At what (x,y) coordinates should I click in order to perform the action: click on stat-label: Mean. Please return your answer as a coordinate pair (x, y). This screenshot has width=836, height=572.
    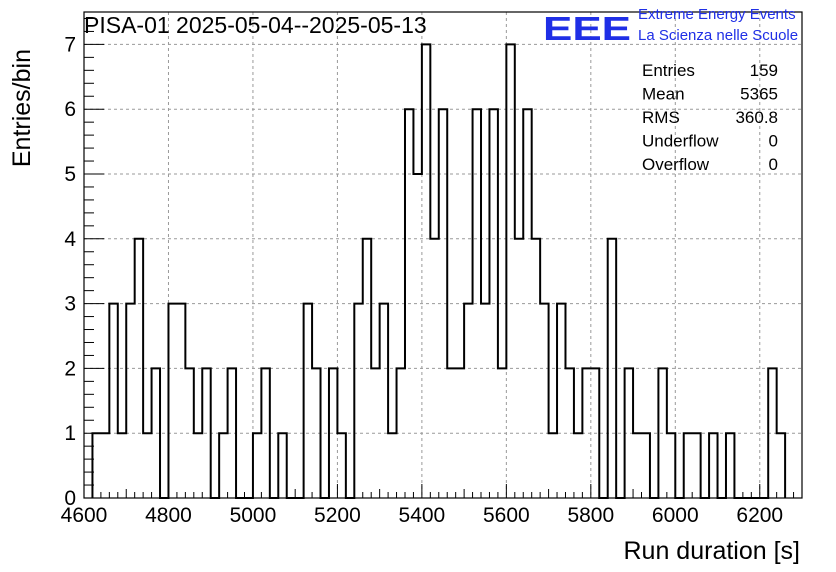
    Looking at the image, I should click on (663, 94).